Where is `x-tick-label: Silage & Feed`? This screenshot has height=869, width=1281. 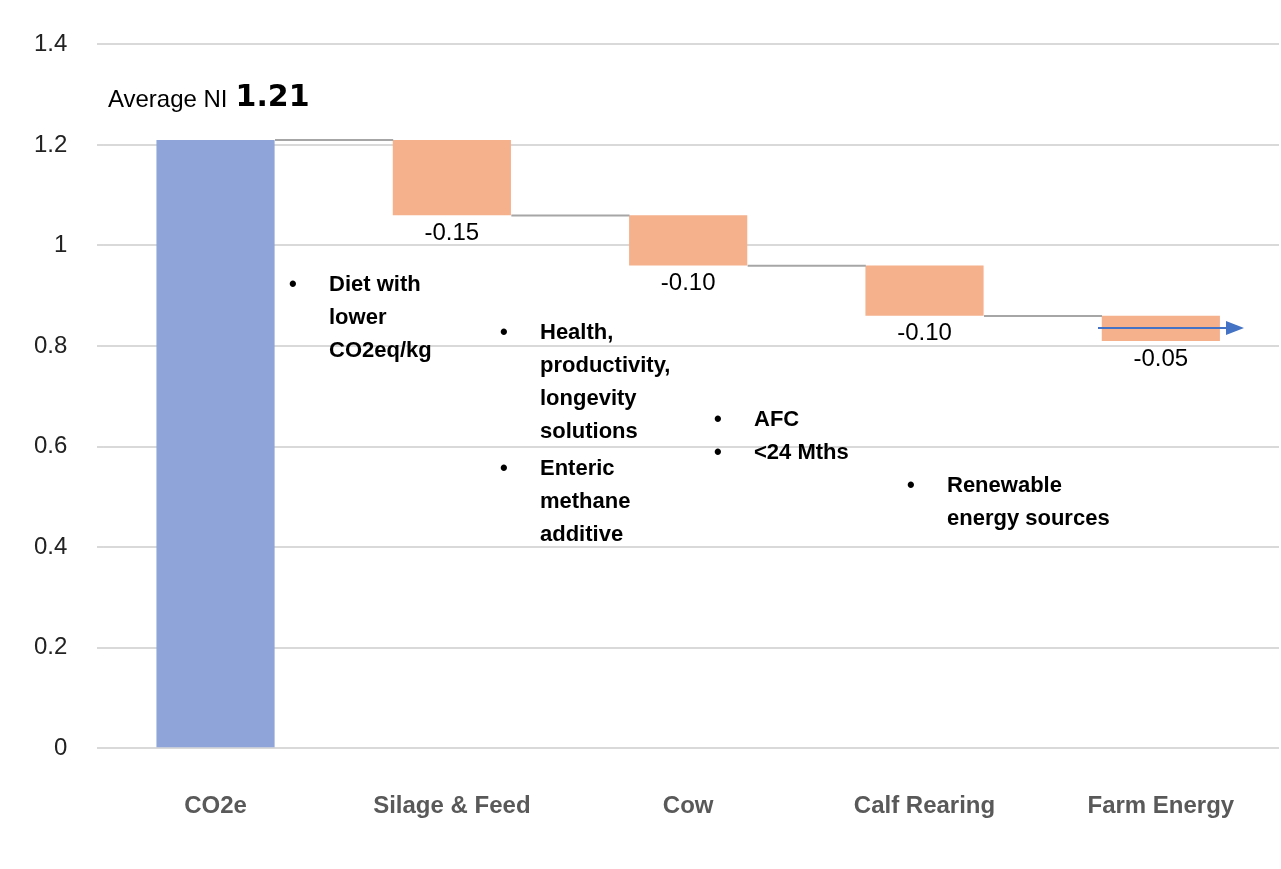 x-tick-label: Silage & Feed is located at coordinates (452, 805).